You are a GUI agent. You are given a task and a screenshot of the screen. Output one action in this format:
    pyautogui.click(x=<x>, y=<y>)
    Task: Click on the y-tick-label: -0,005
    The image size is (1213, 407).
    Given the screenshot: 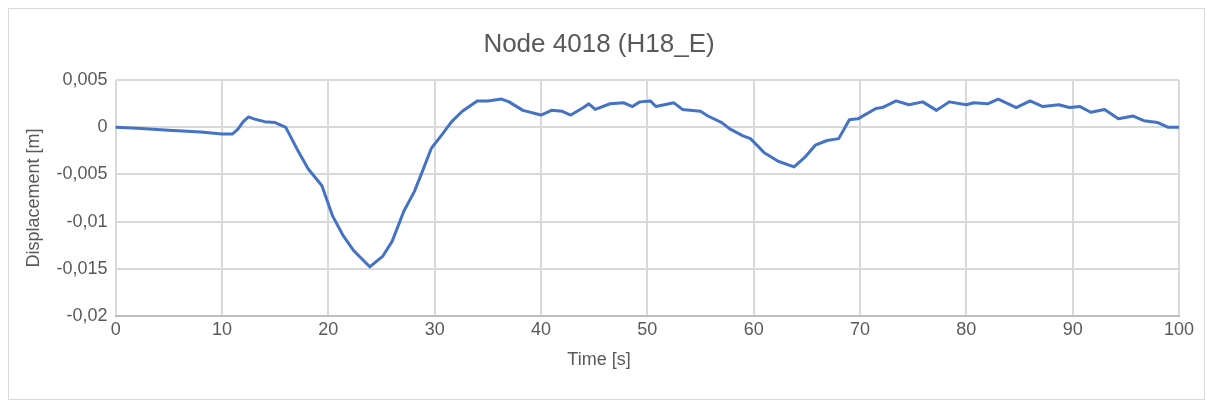 What is the action you would take?
    pyautogui.click(x=82, y=173)
    